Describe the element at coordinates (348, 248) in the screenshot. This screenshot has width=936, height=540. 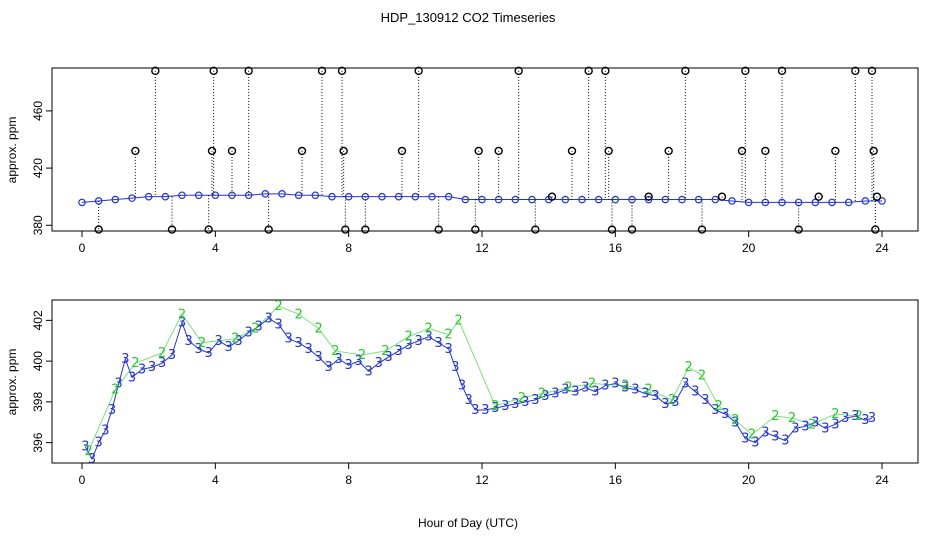
I see `panel1-x-tick-label: 8` at that location.